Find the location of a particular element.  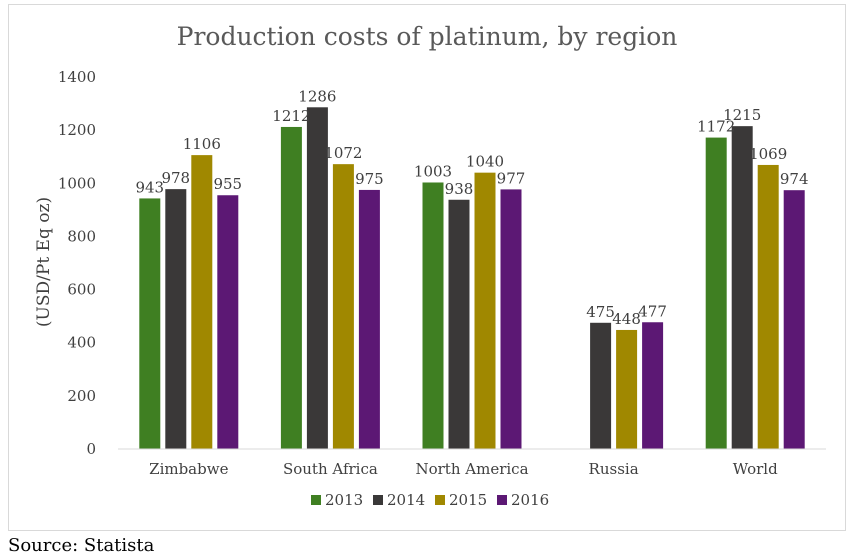

y-tick-label: 600 is located at coordinates (81, 290).